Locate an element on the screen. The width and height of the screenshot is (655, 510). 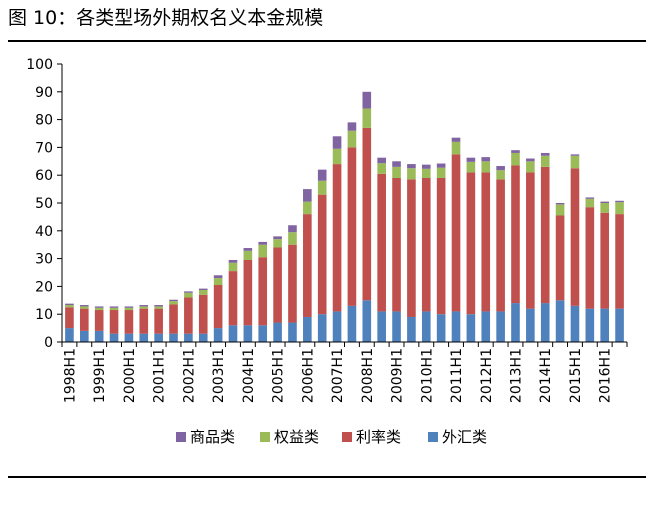
bar-segment-1999H2-s3 is located at coordinates (114, 307).